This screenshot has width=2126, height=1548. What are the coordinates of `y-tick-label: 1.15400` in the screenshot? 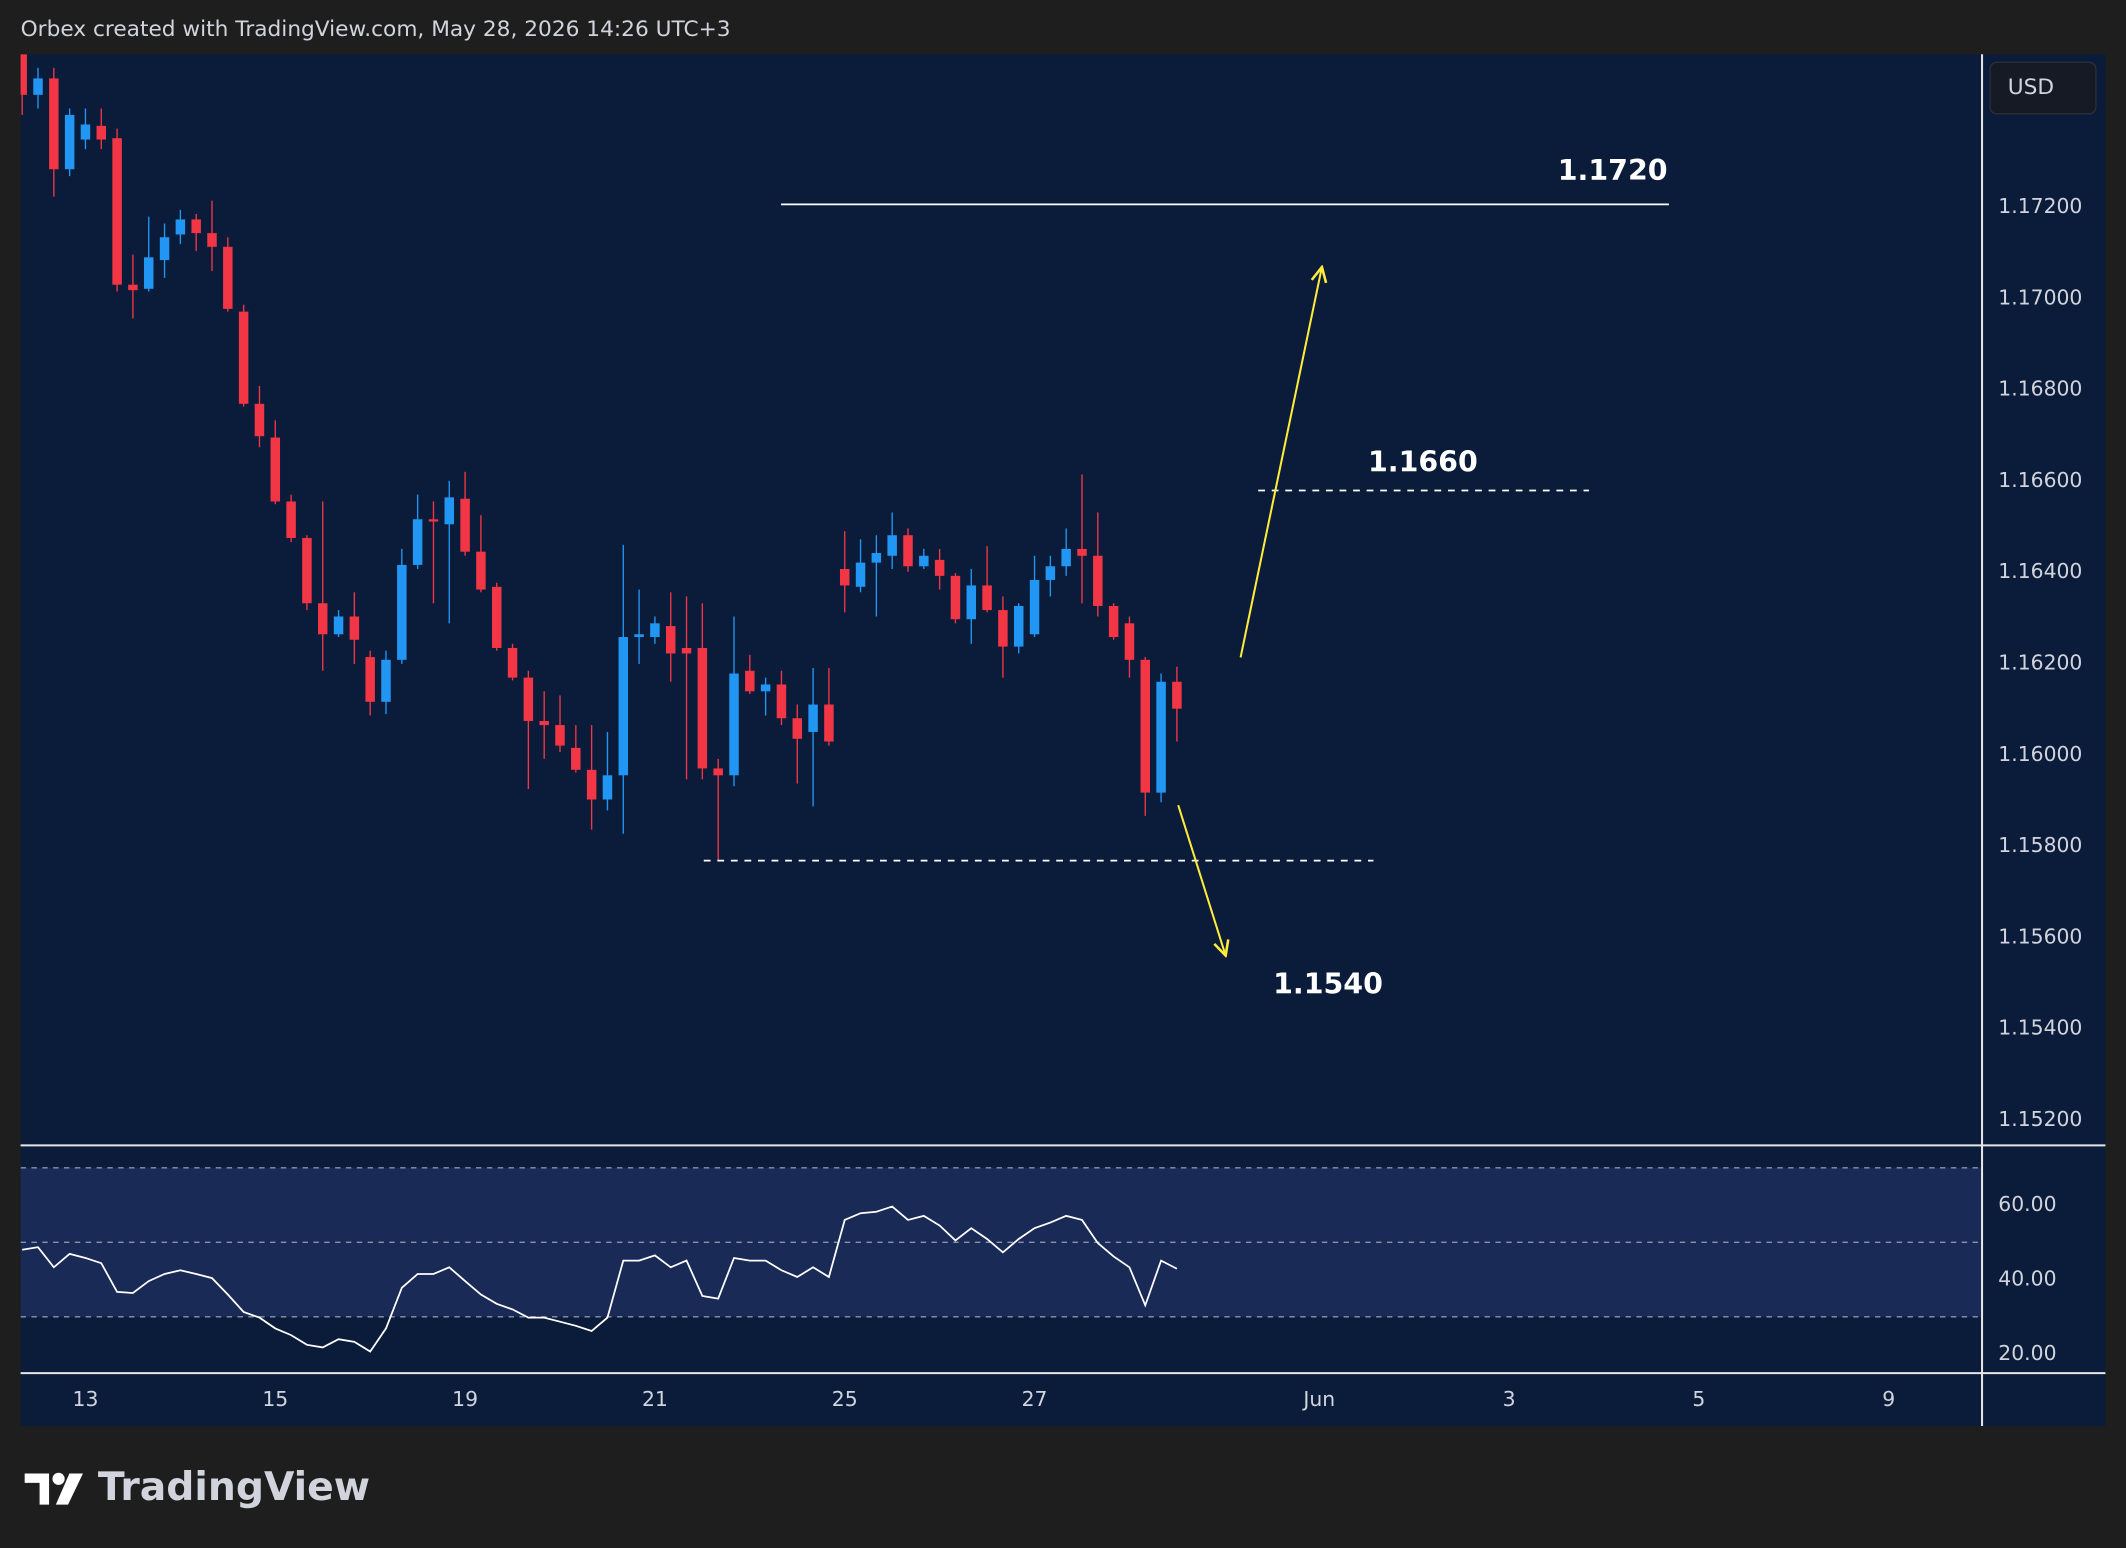 It's located at (2040, 1028).